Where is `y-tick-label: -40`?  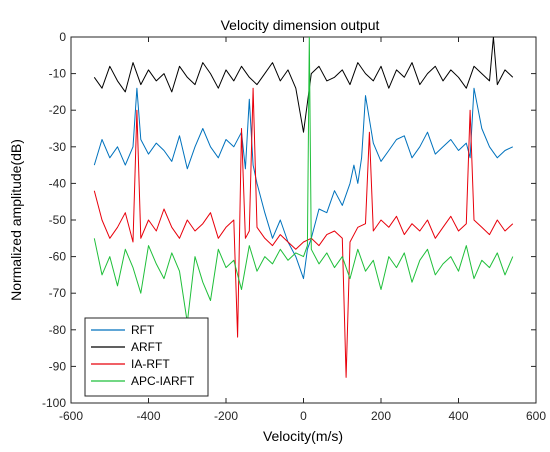
y-tick-label: -40 is located at coordinates (58, 183).